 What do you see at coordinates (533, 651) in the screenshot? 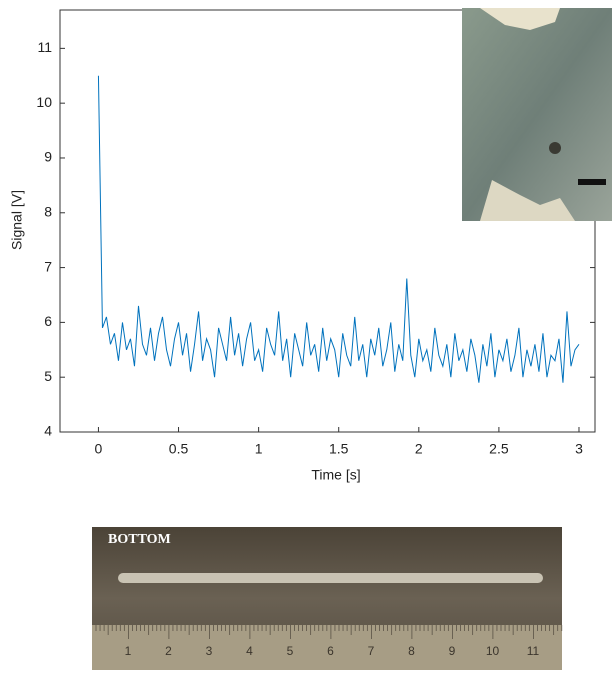
I see `ruler-number: 11` at bounding box center [533, 651].